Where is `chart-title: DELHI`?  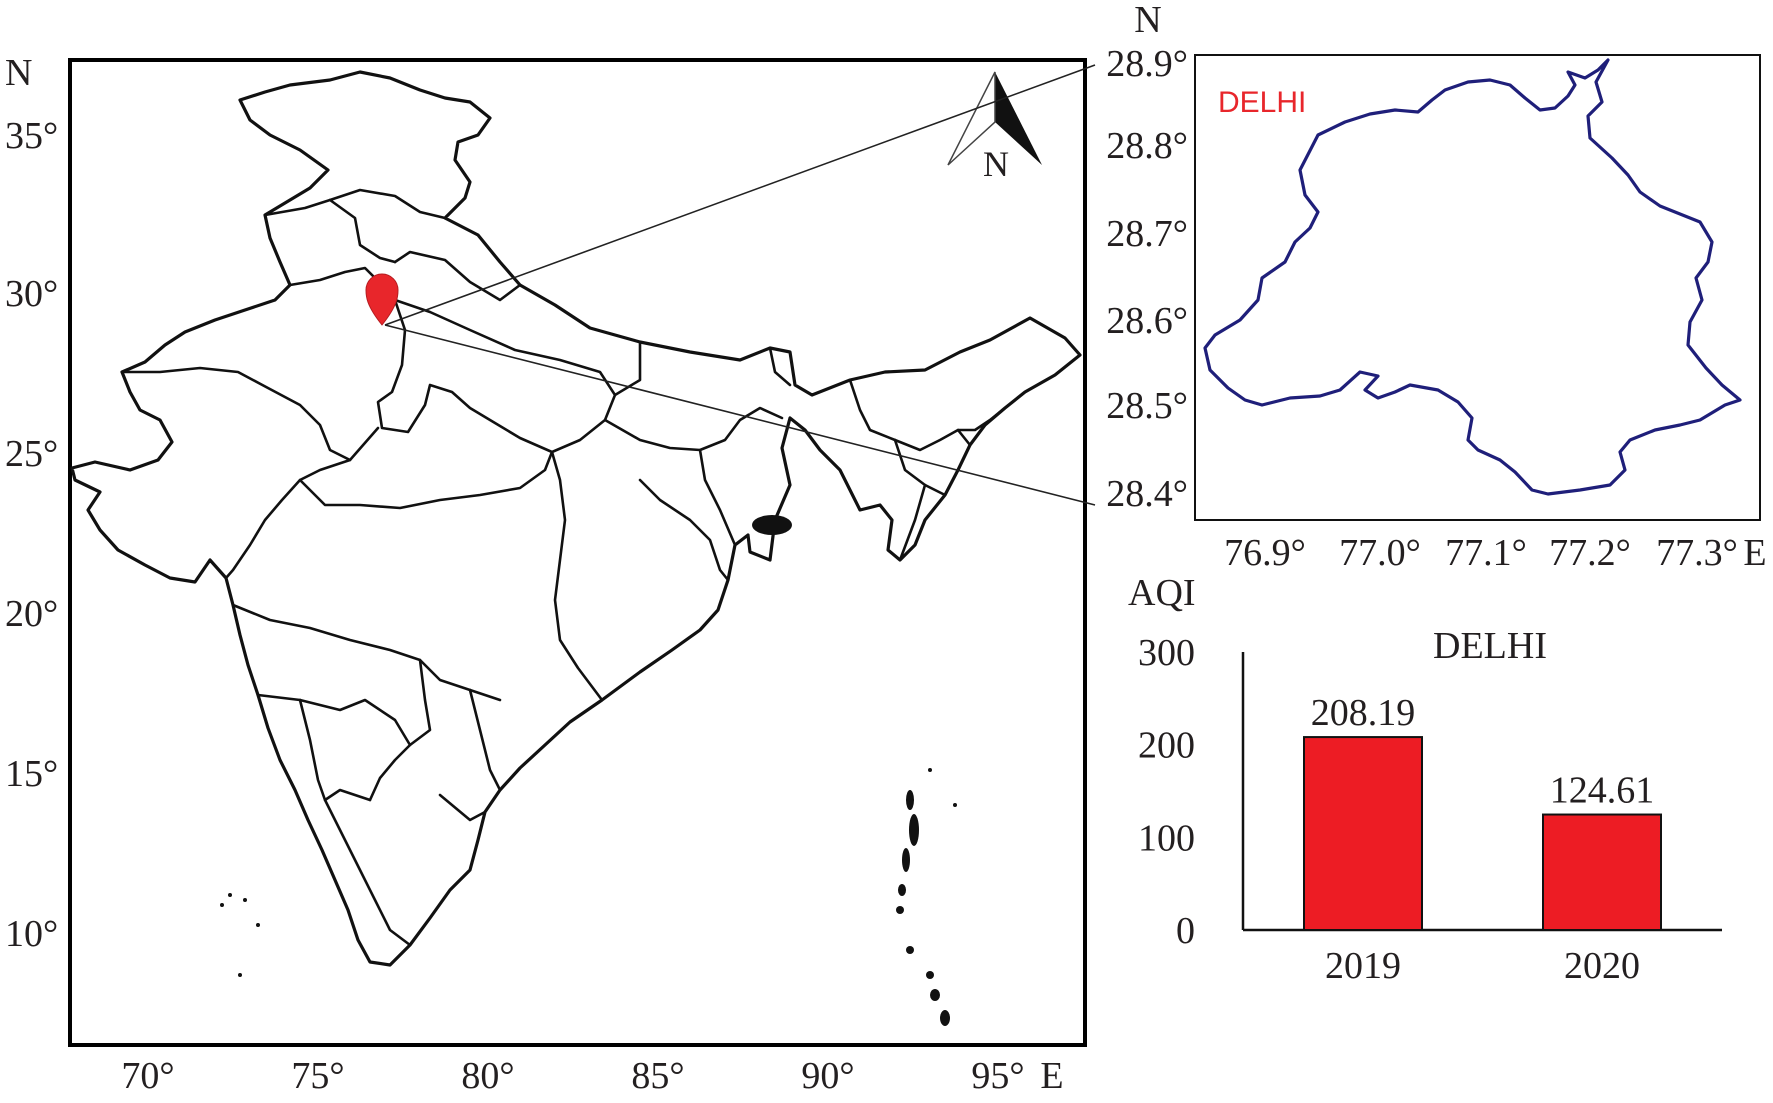 chart-title: DELHI is located at coordinates (1490, 646).